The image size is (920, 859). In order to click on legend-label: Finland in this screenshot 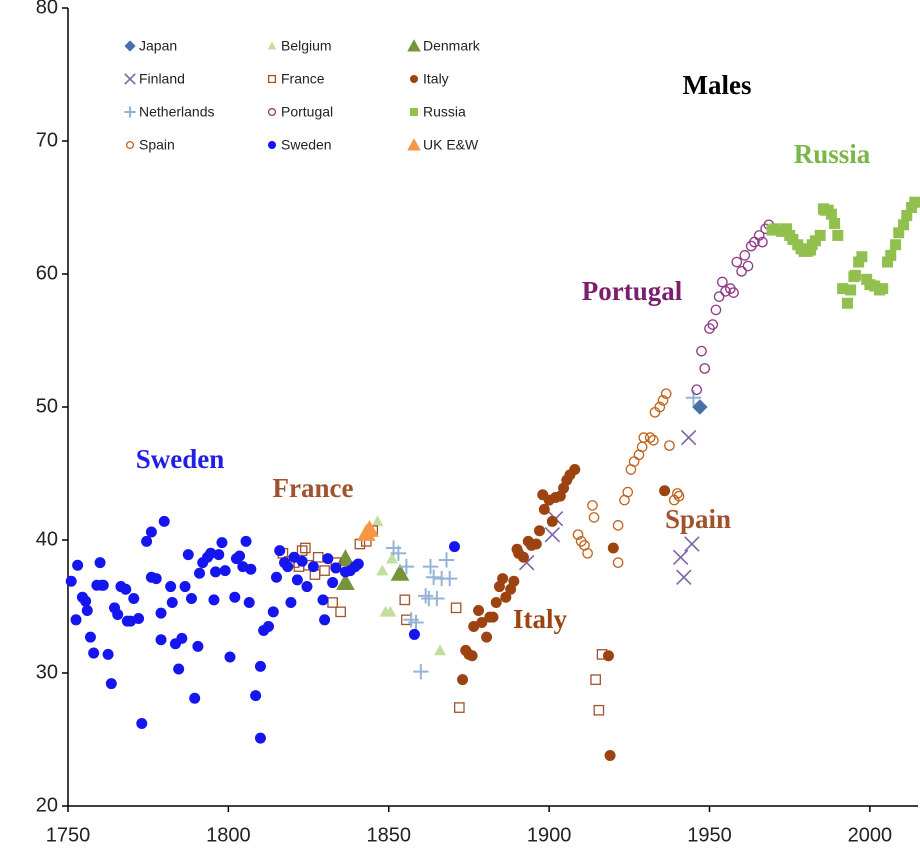, I will do `click(162, 79)`.